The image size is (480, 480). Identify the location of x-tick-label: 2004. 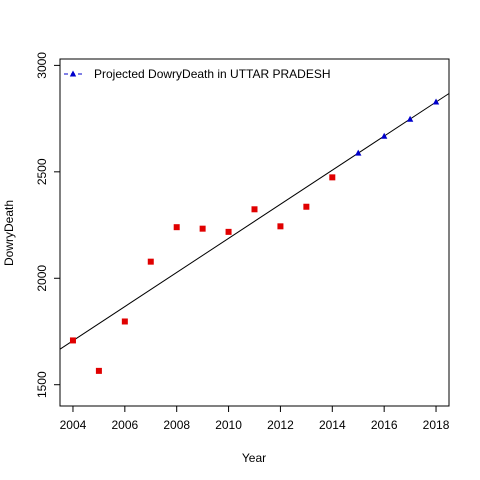
(73, 425).